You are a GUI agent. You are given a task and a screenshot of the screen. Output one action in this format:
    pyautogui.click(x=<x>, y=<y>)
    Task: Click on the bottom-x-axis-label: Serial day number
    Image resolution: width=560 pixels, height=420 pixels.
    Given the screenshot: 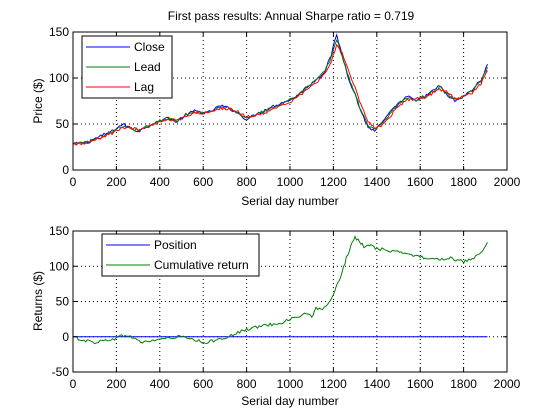 What is the action you would take?
    pyautogui.click(x=289, y=401)
    